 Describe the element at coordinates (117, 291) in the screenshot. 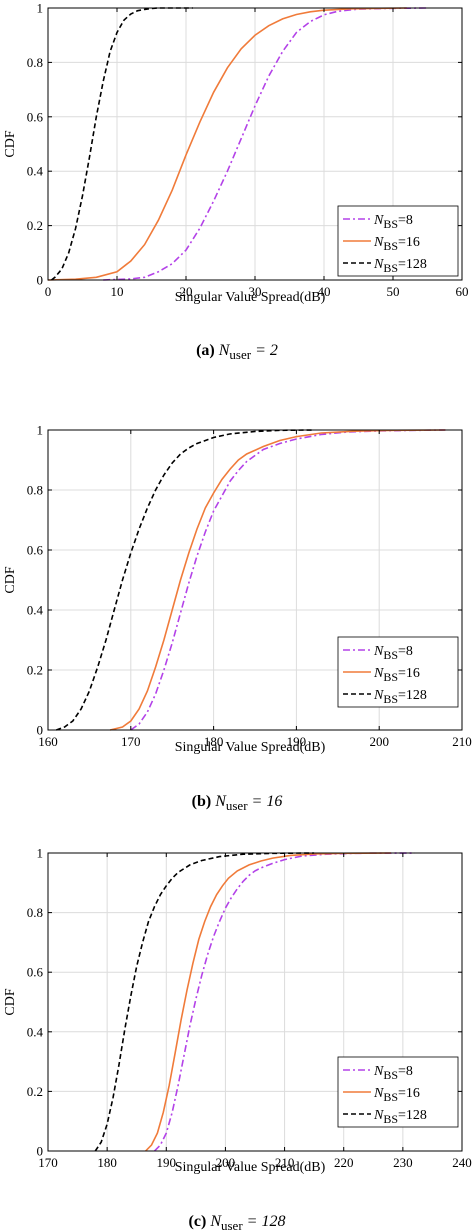

I see `x-tick-label: 10` at that location.